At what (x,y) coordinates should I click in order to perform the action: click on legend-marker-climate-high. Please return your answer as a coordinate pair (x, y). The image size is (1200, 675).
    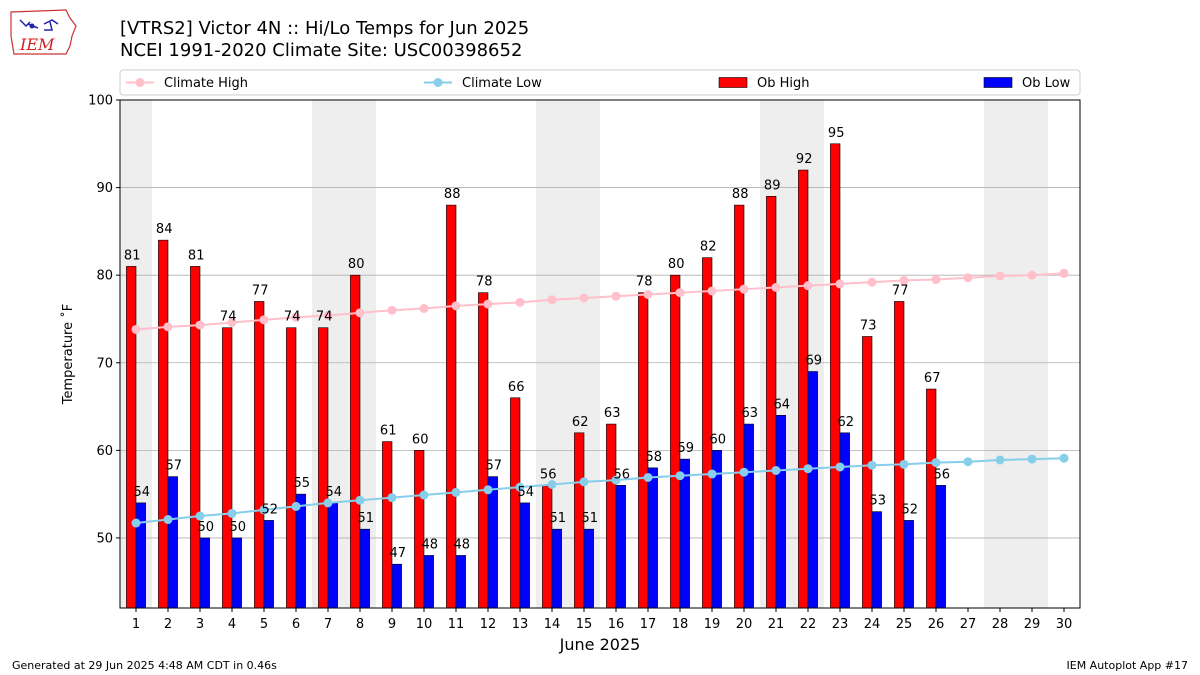
    Looking at the image, I should click on (140, 82).